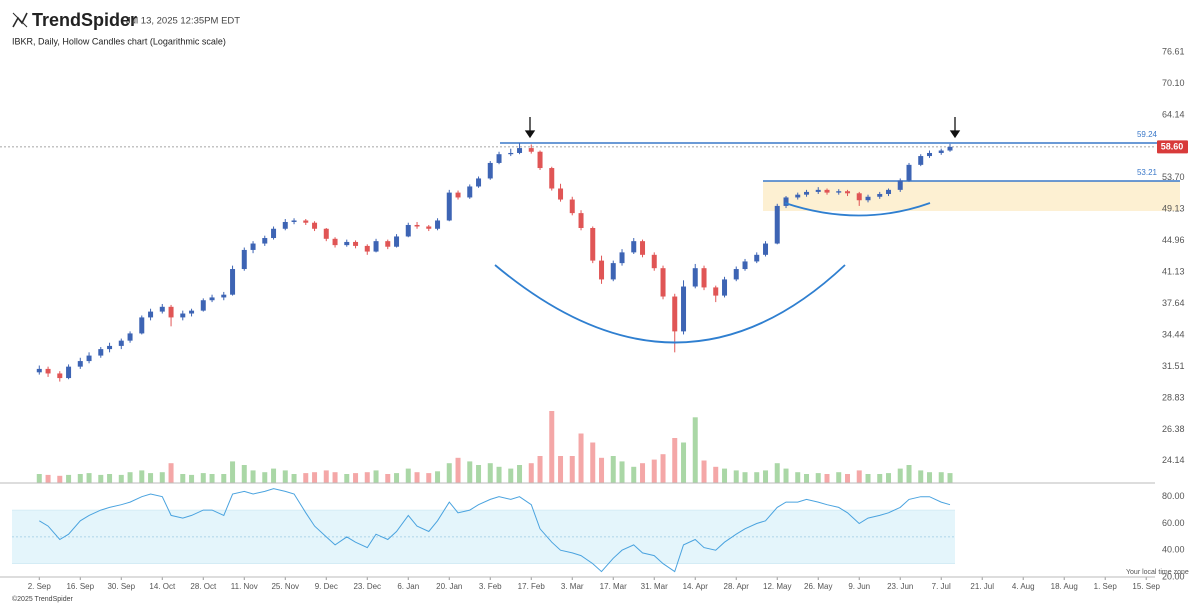  I want to click on x-tick-label: 20. Jan, so click(449, 586).